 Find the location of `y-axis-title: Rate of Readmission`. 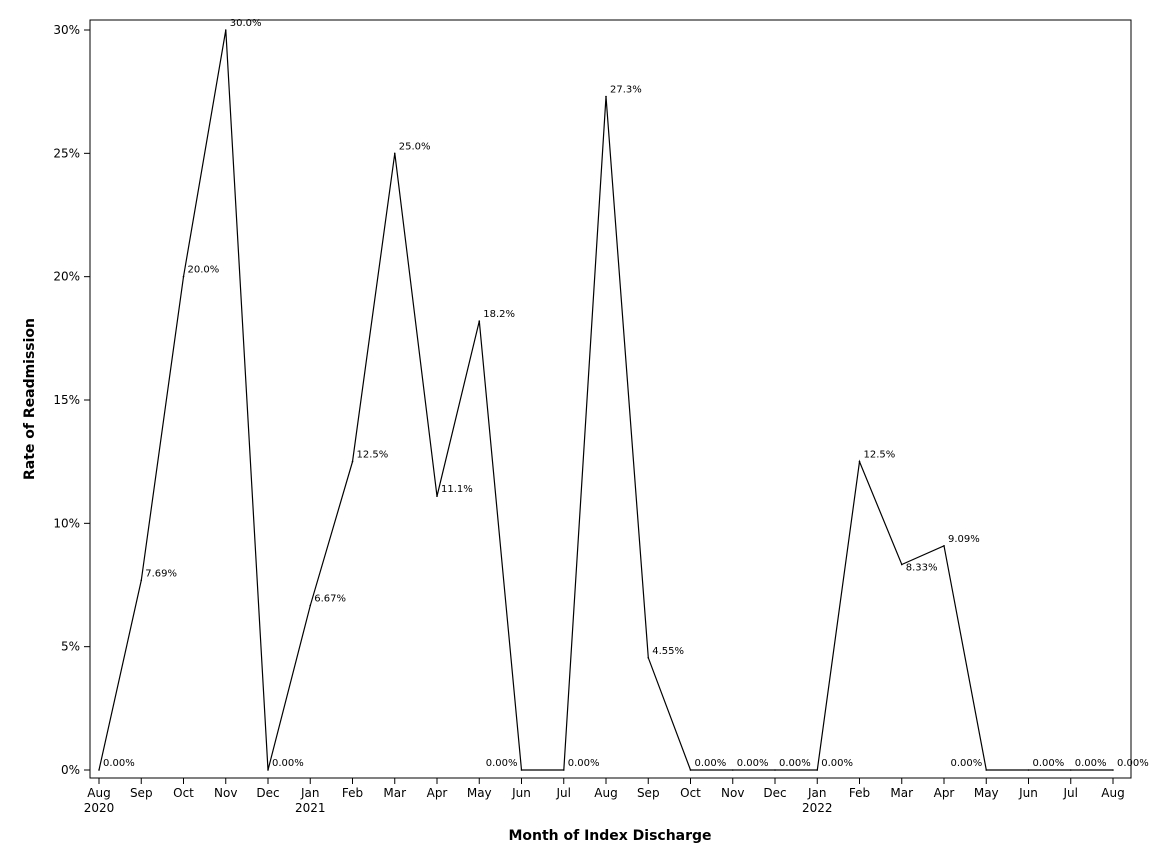

y-axis-title: Rate of Readmission is located at coordinates (30, 399).